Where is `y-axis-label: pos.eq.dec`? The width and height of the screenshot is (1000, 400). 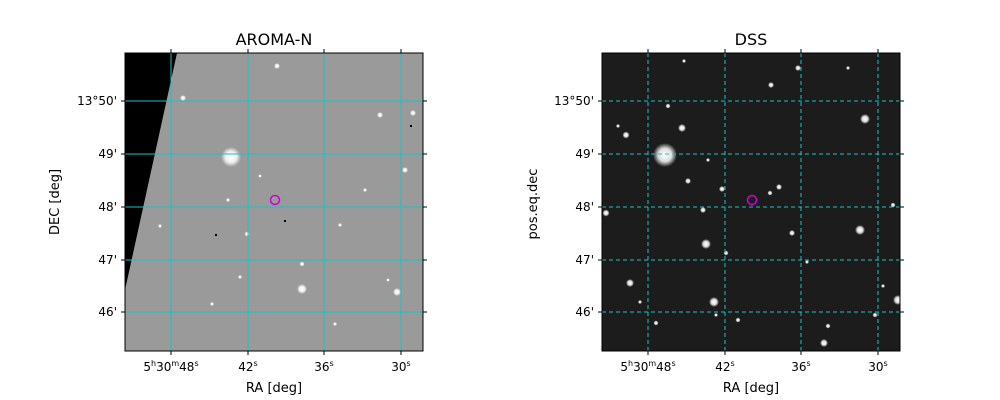
y-axis-label: pos.eq.dec is located at coordinates (533, 204).